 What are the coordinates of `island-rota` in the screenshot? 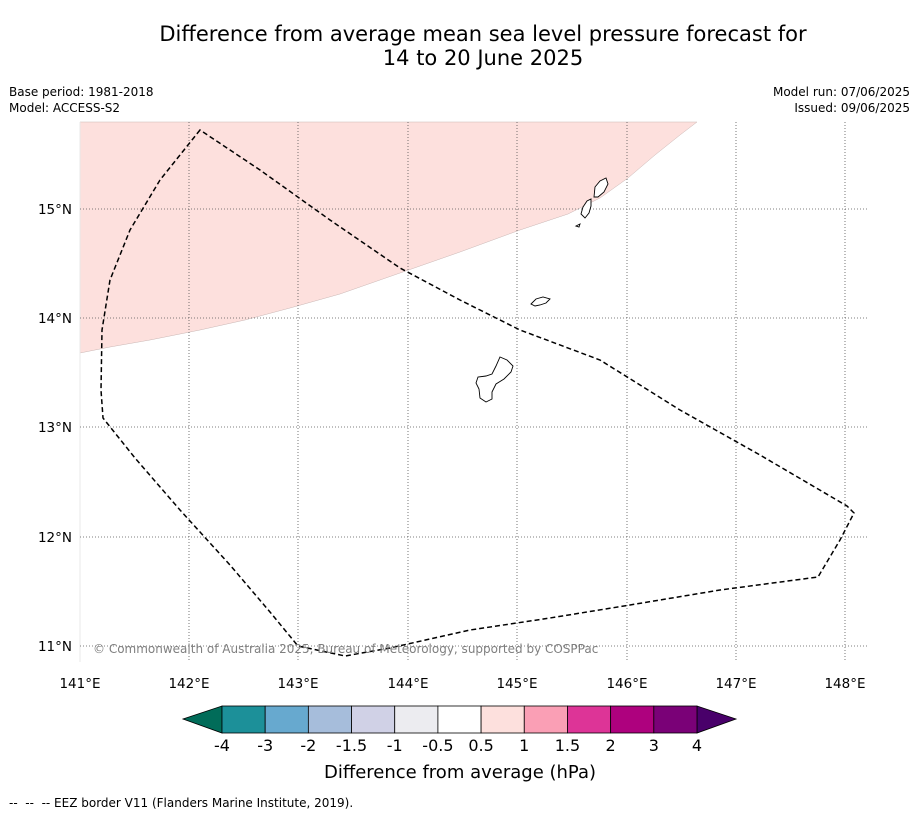 It's located at (540, 301).